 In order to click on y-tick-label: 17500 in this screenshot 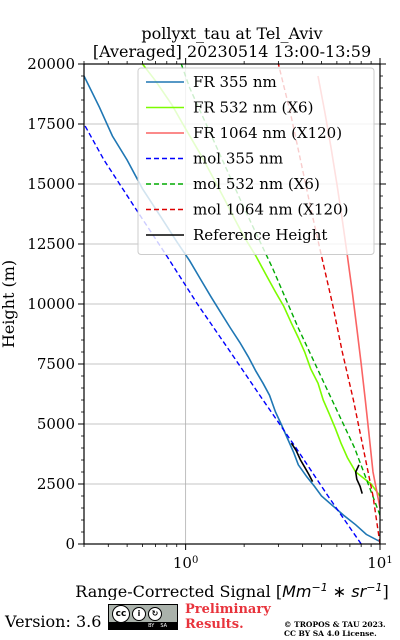, I will do `click(51, 124)`.